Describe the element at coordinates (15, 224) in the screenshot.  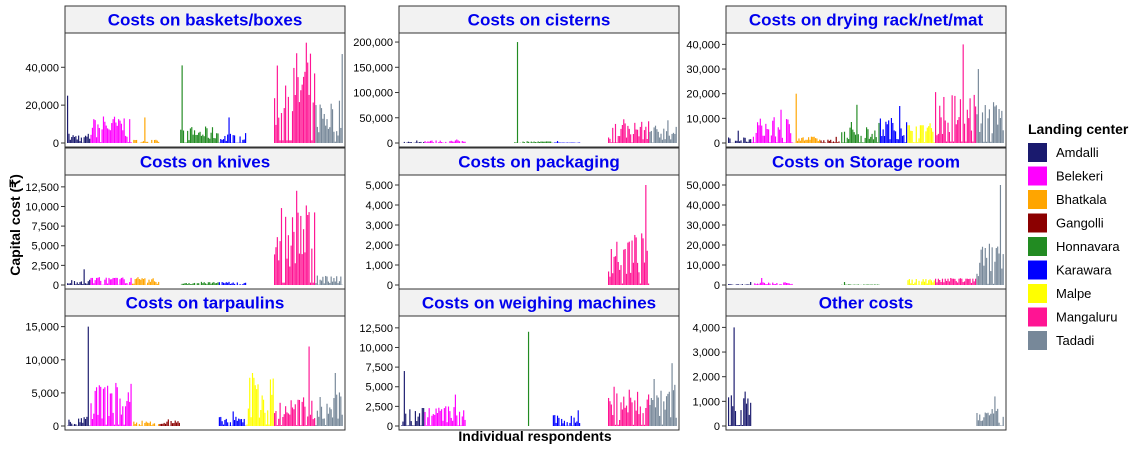
I see `y-axis-title: Capital cost (₹)` at that location.